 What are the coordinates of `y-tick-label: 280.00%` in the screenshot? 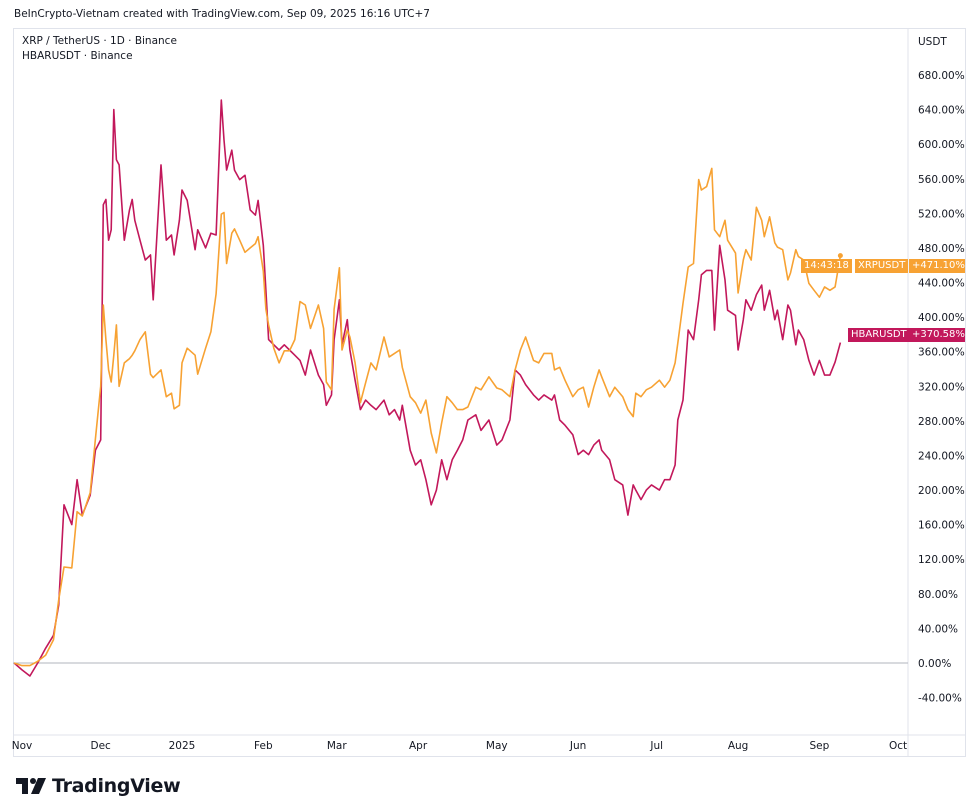 It's located at (941, 422).